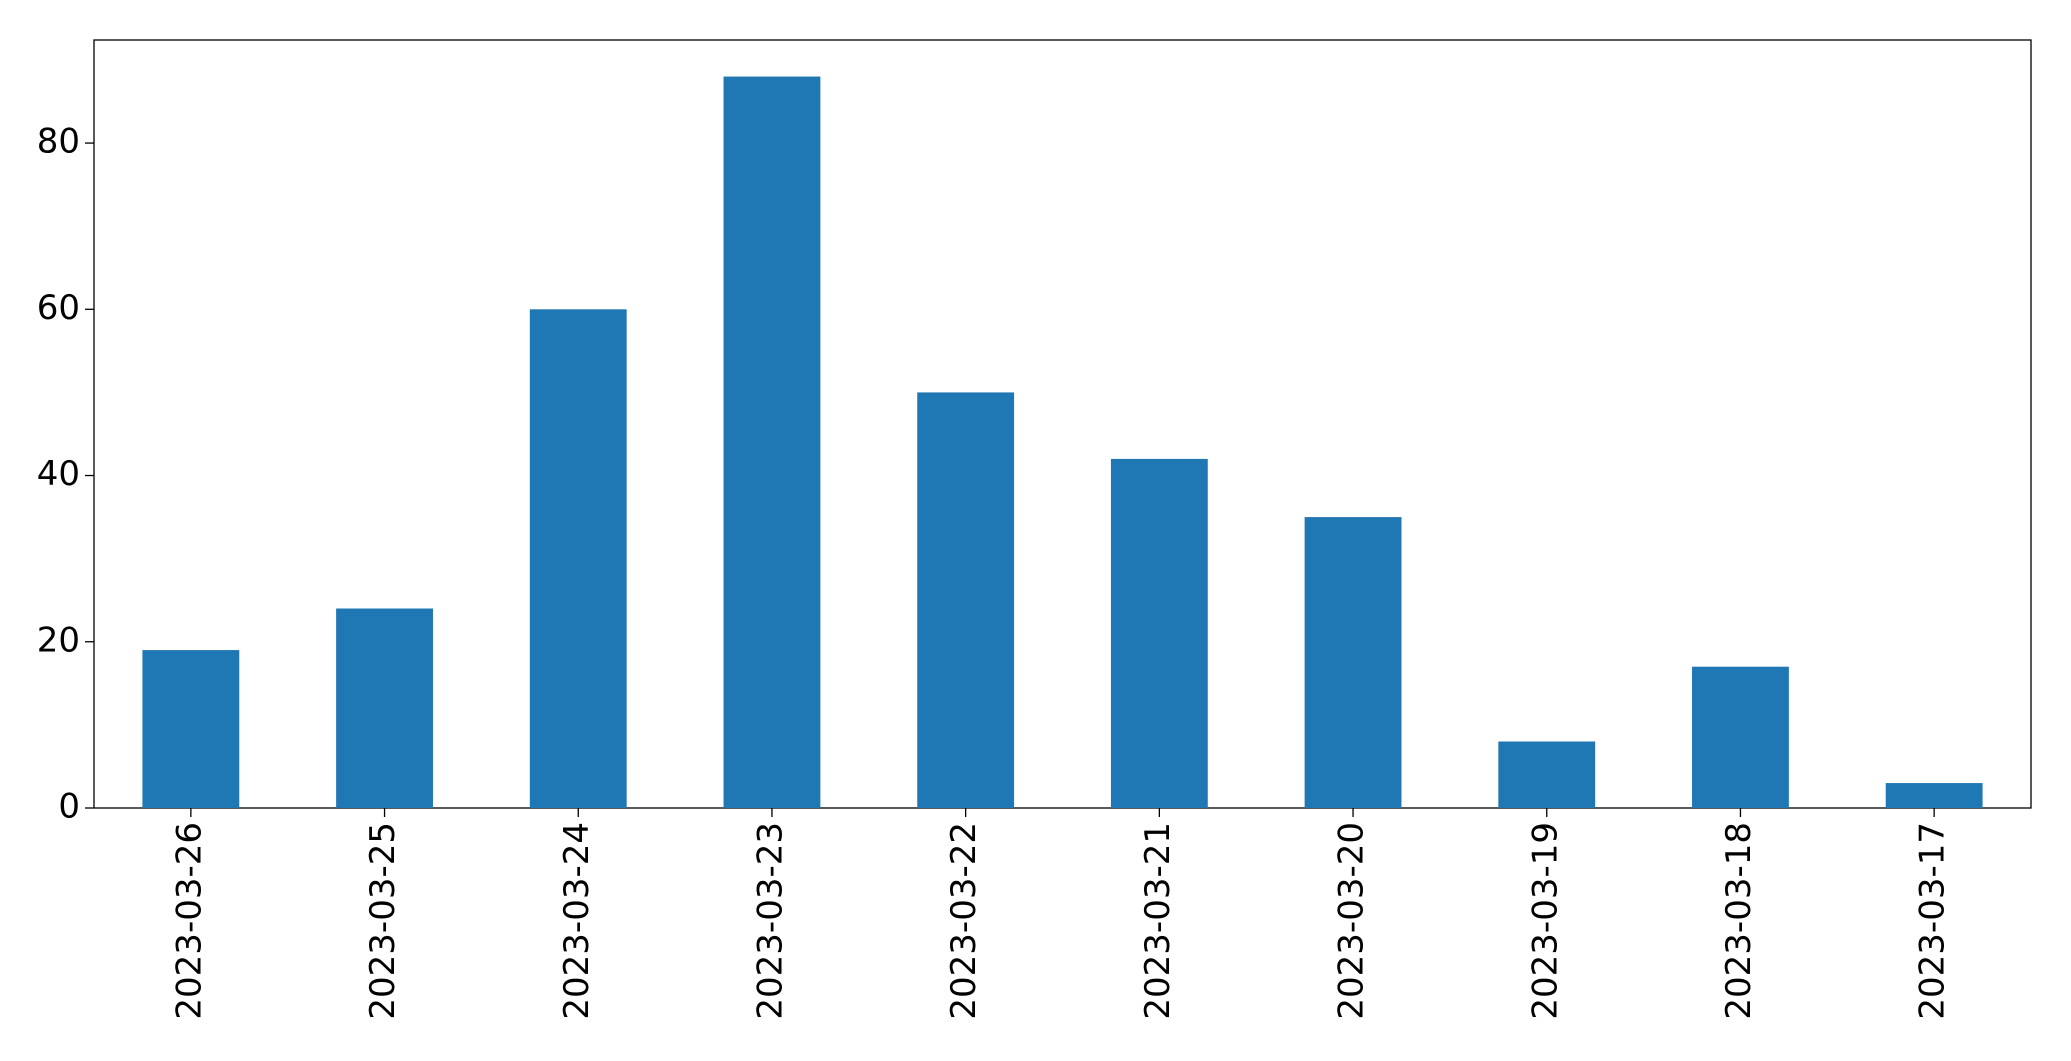 The width and height of the screenshot is (2071, 1061). Describe the element at coordinates (964, 921) in the screenshot. I see `x-tick-label: 2023-03-22` at that location.